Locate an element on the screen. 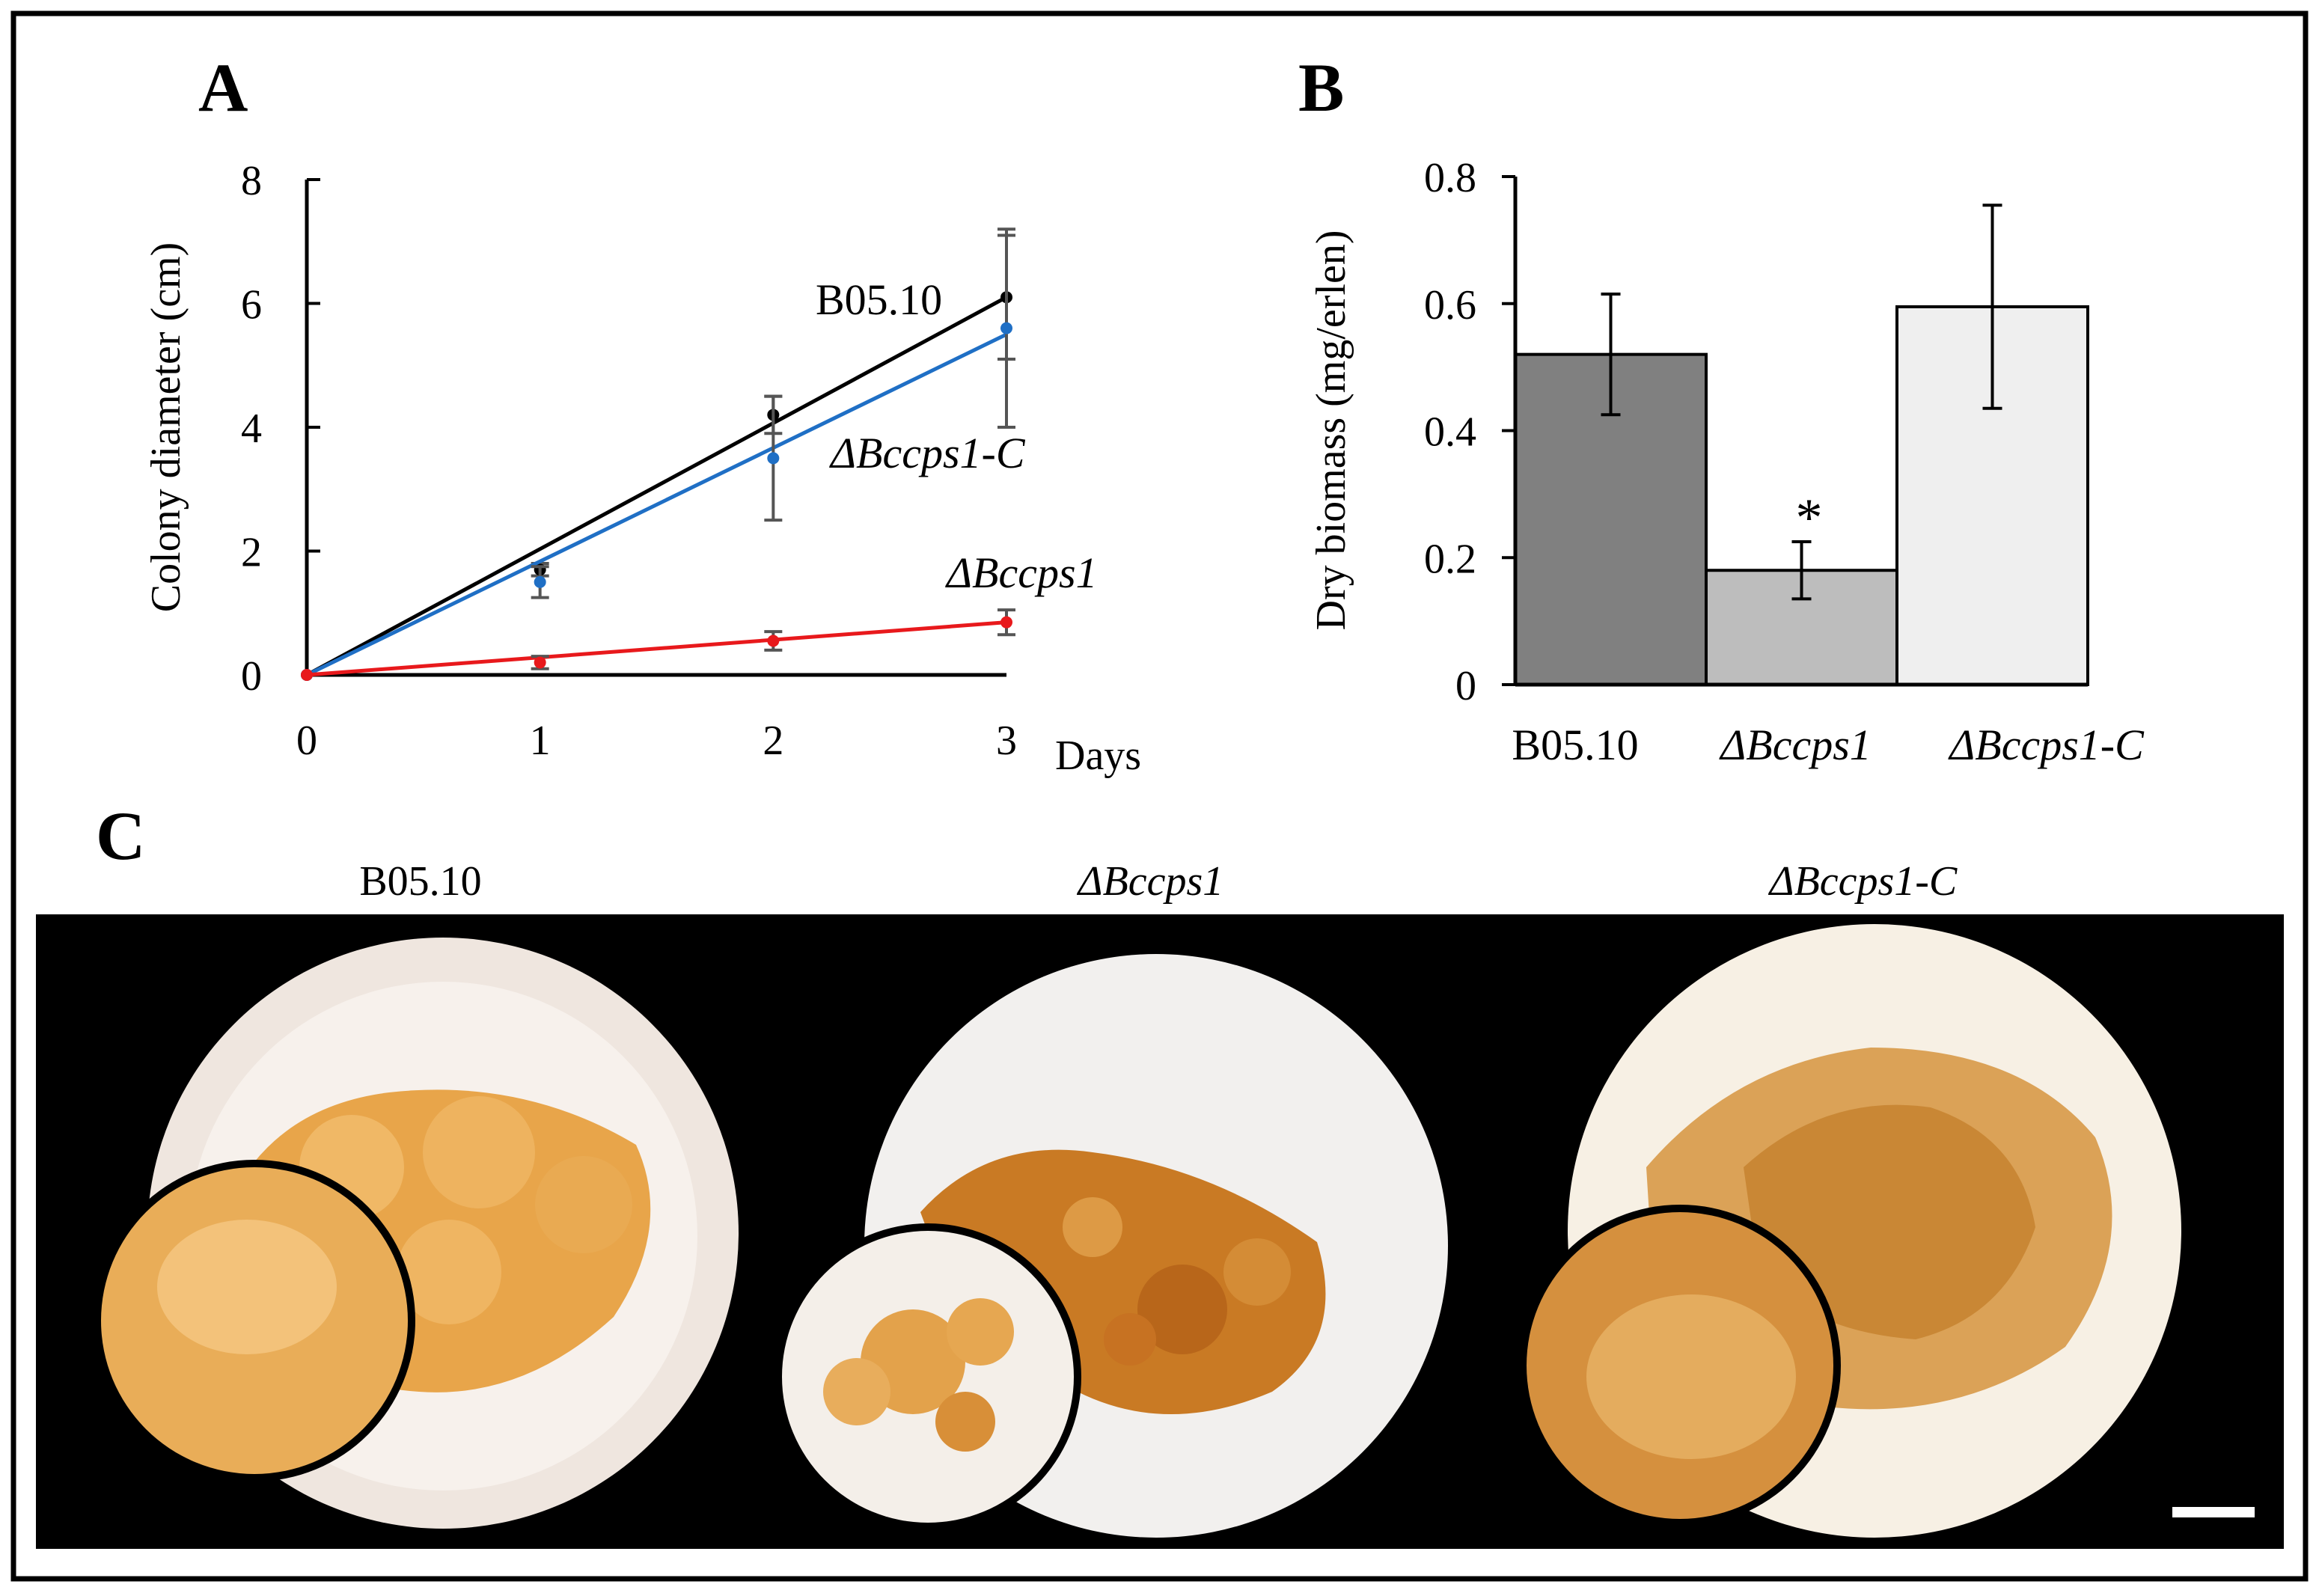  bar-chart-y-label: Dry biomass (mg/erlen) is located at coordinates (1331, 431).